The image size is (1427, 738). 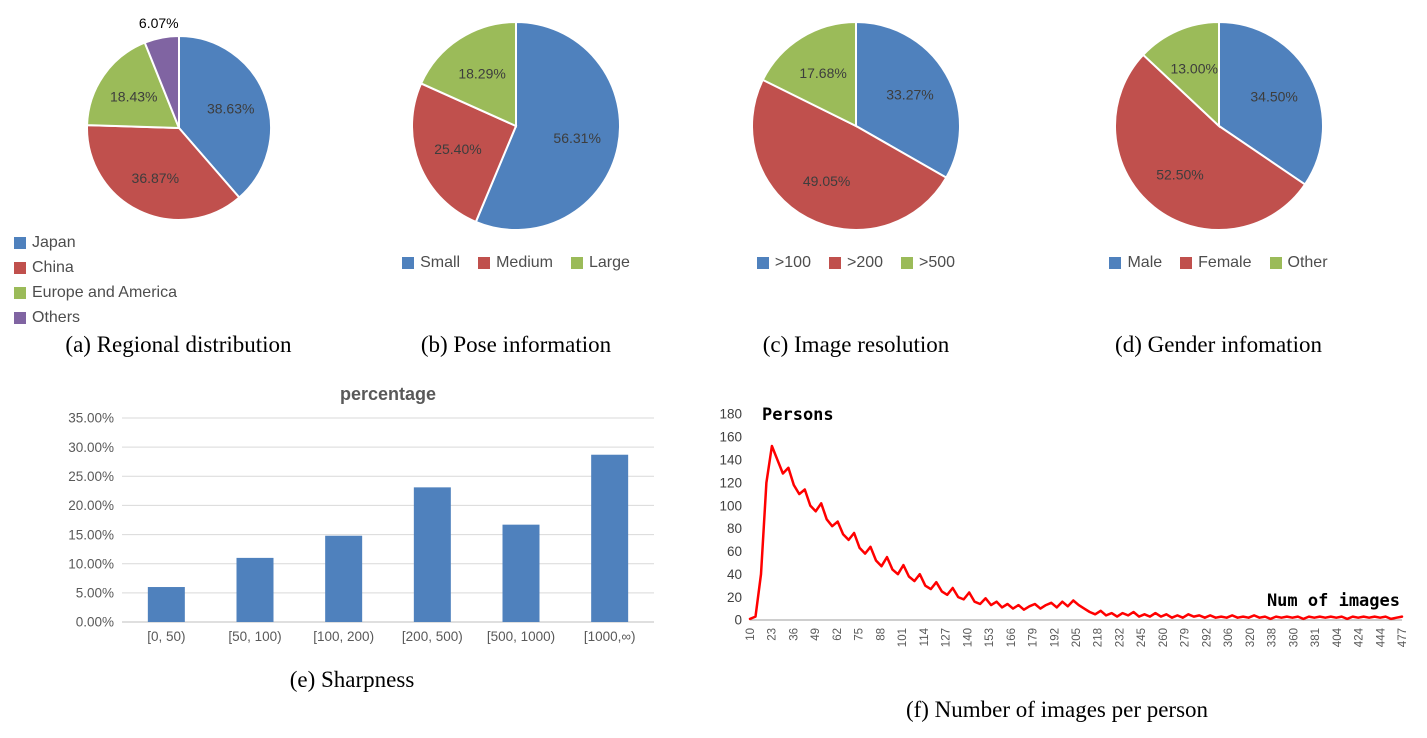 I want to click on pie-value-label: 38.63%, so click(x=229, y=109).